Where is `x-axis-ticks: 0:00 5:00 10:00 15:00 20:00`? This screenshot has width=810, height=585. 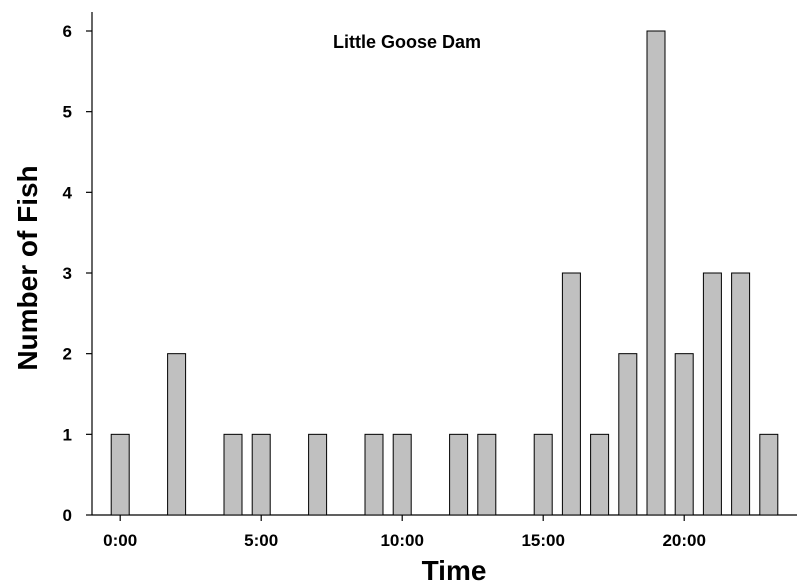 x-axis-ticks: 0:00 5:00 10:00 15:00 20:00 is located at coordinates (404, 532).